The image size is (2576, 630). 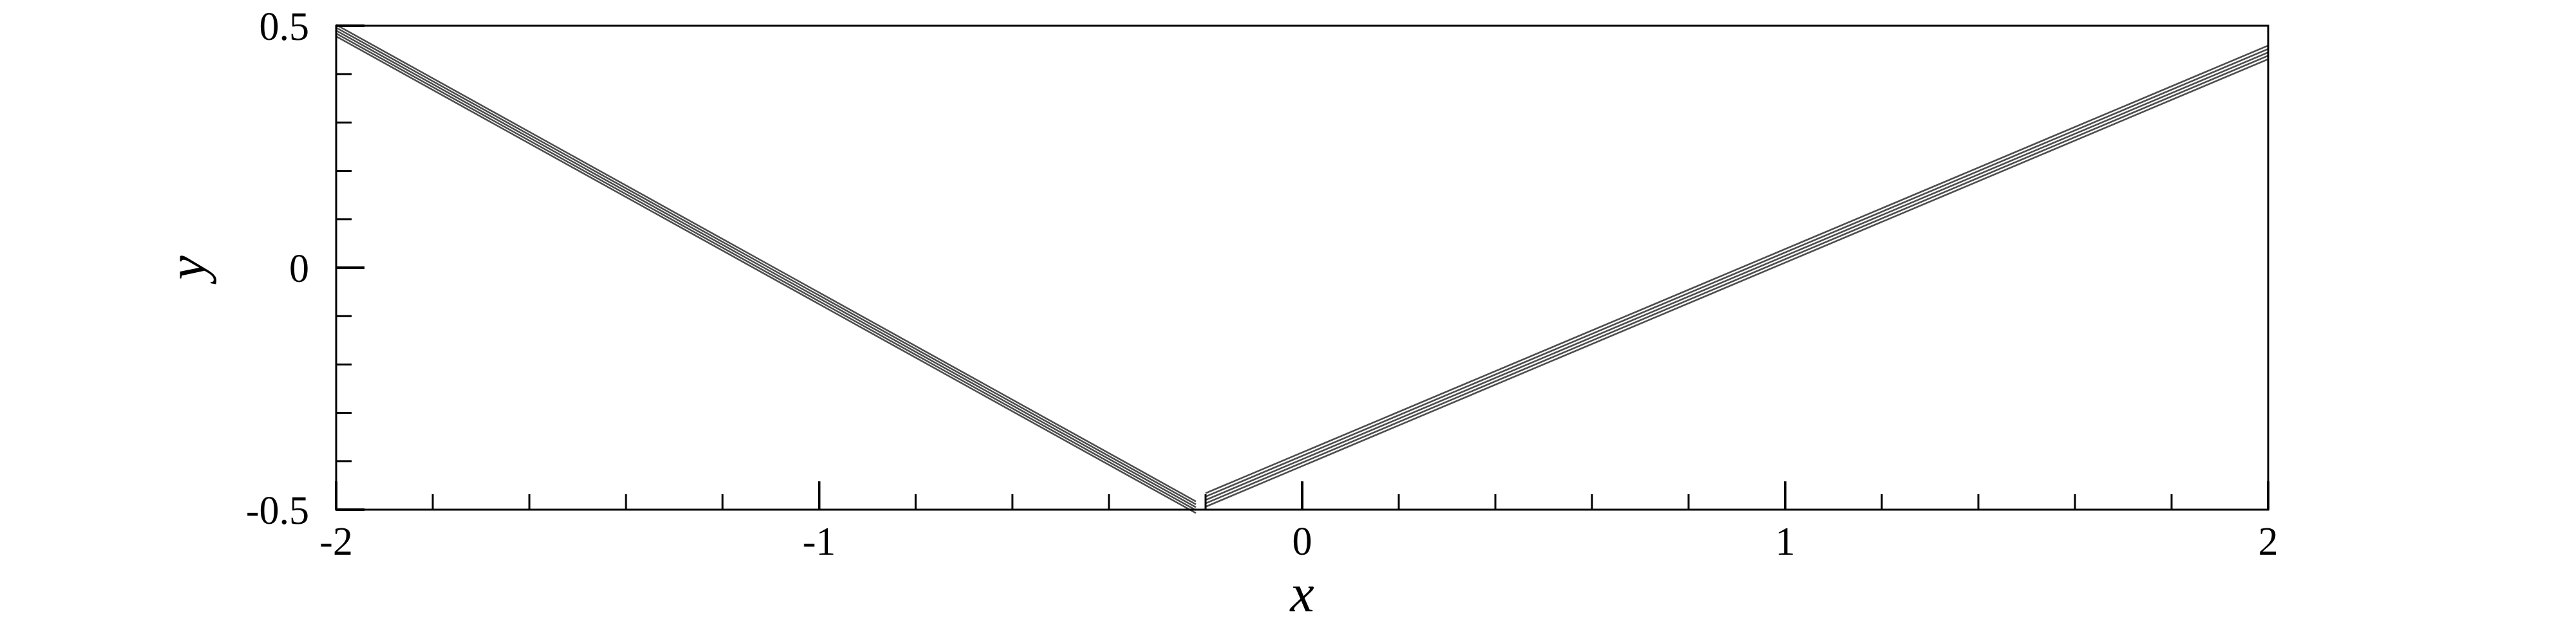 I want to click on y-axis-label: y, so click(x=187, y=270).